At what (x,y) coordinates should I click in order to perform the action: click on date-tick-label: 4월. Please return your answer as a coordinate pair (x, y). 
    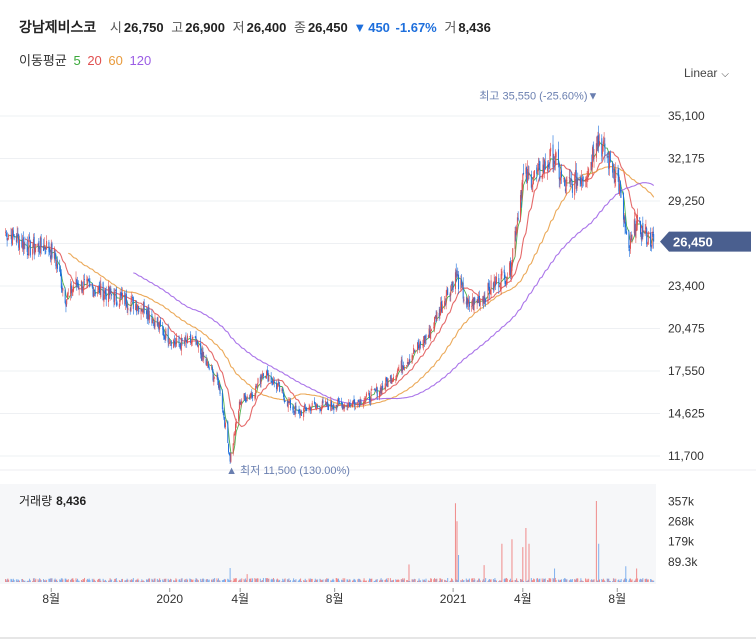
    Looking at the image, I should click on (523, 599).